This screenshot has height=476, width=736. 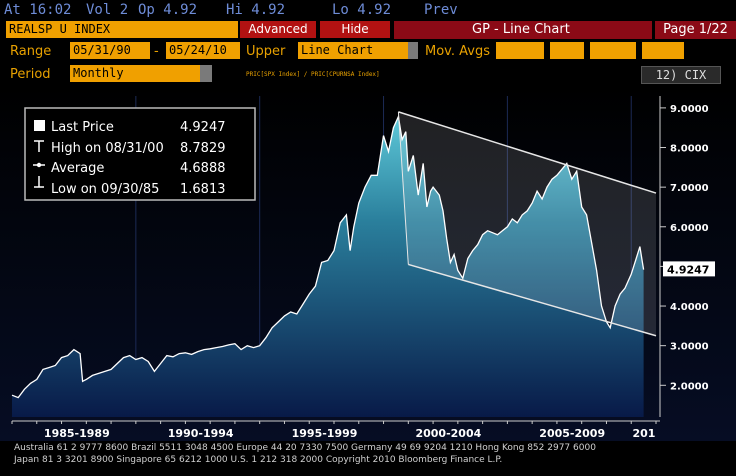 What do you see at coordinates (689, 386) in the screenshot?
I see `y-tick-label: 2.0000` at bounding box center [689, 386].